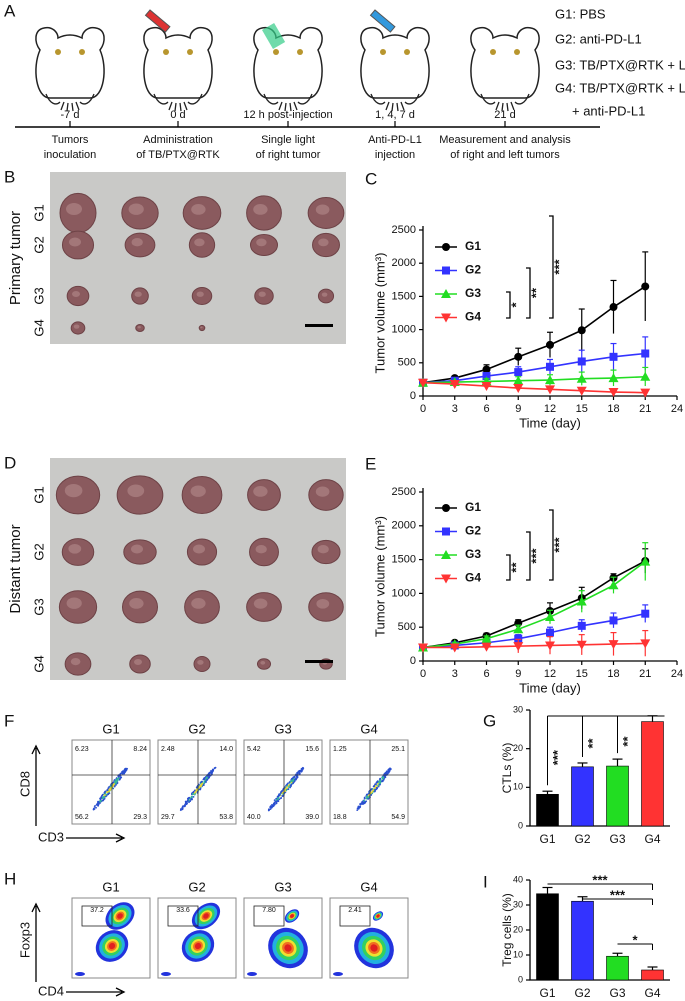 The width and height of the screenshot is (685, 1001). What do you see at coordinates (340, 749) in the screenshot?
I see `quadrant-value: 1.25` at bounding box center [340, 749].